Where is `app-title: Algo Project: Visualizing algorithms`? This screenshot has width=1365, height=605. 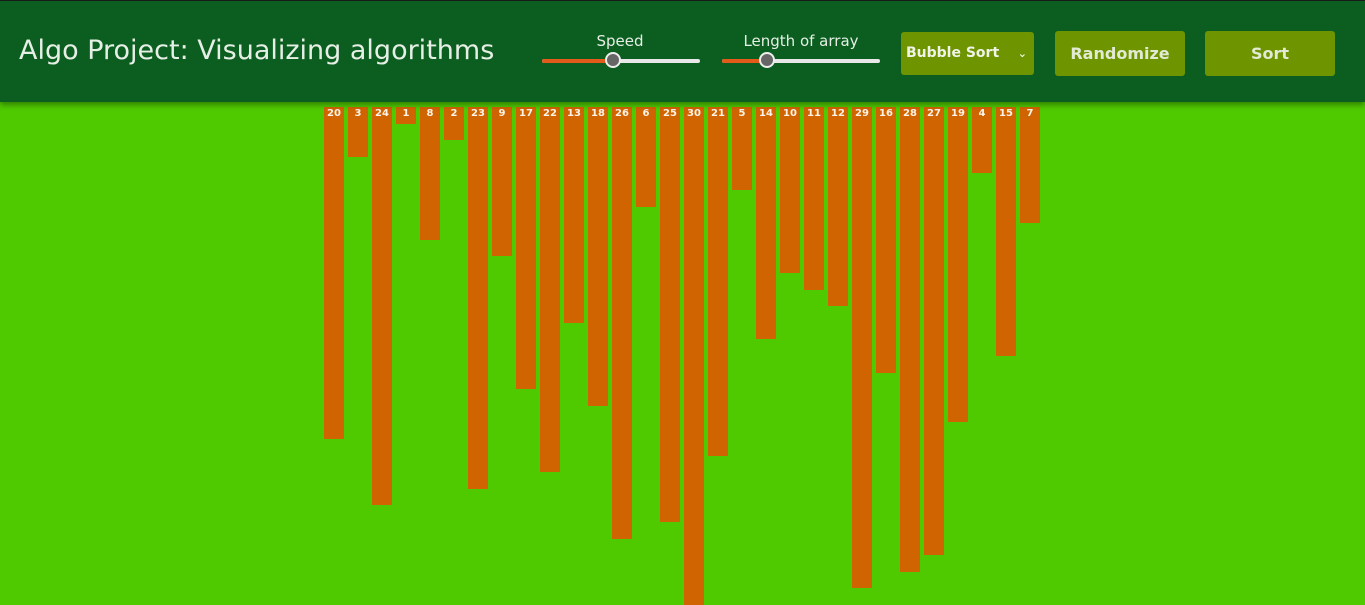 app-title: Algo Project: Visualizing algorithms is located at coordinates (257, 50).